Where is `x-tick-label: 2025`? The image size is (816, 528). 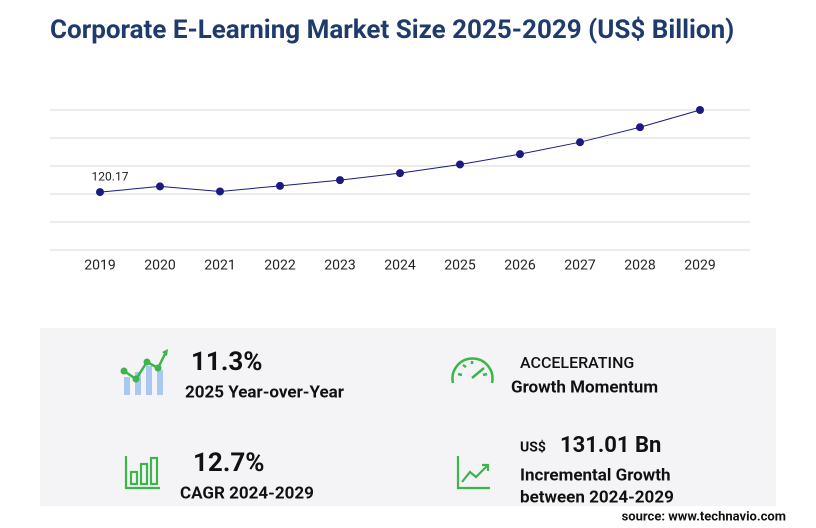
x-tick-label: 2025 is located at coordinates (460, 266).